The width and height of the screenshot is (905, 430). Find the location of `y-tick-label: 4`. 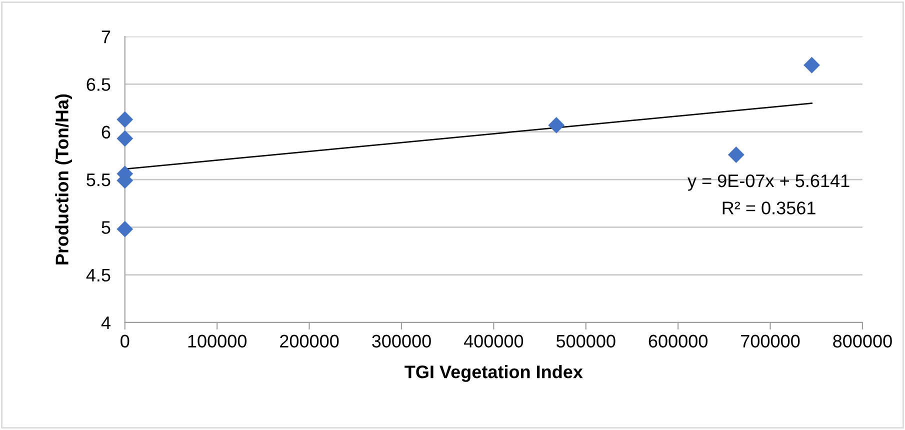

y-tick-label: 4 is located at coordinates (105, 323).